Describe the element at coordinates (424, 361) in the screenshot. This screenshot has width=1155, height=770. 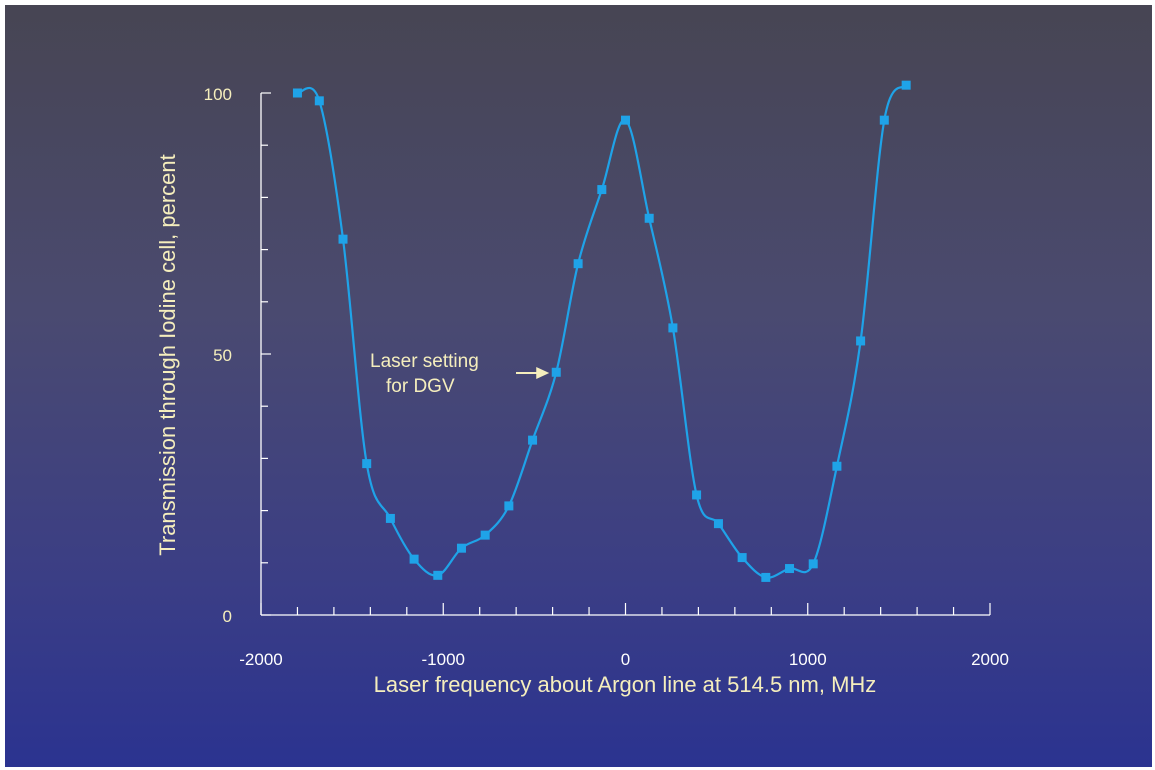
I see `annotation-line-1: Laser setting` at that location.